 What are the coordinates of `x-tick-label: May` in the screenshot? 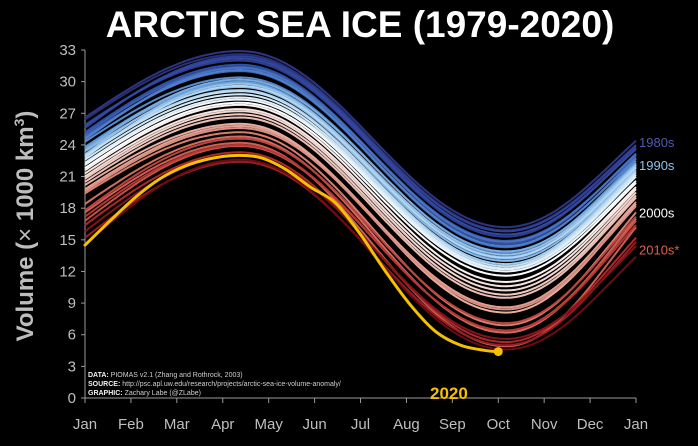 It's located at (268, 424).